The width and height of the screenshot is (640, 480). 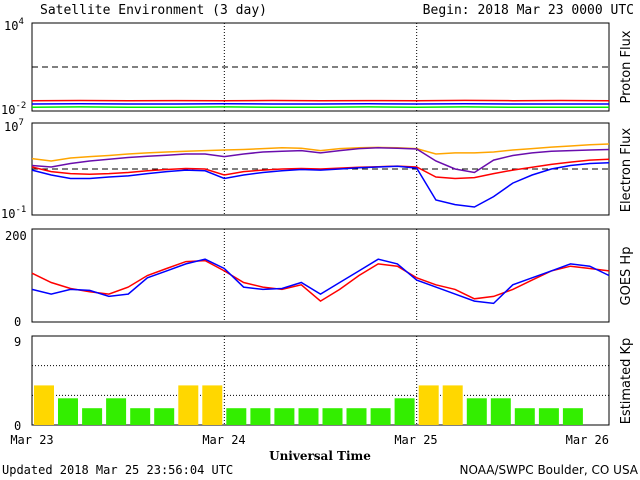 What do you see at coordinates (17, 426) in the screenshot?
I see `kp-ytick-bottom: 0` at bounding box center [17, 426].